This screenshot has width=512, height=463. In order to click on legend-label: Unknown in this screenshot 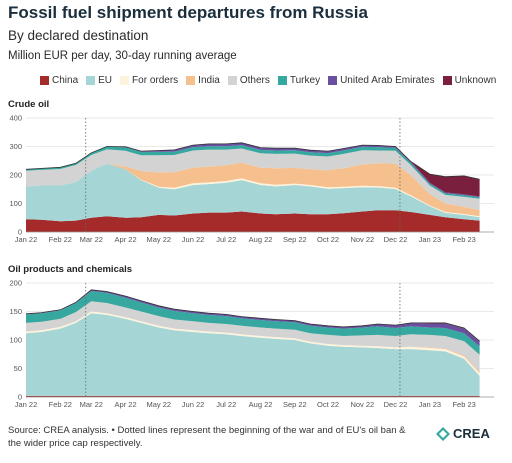, I will do `click(475, 80)`.